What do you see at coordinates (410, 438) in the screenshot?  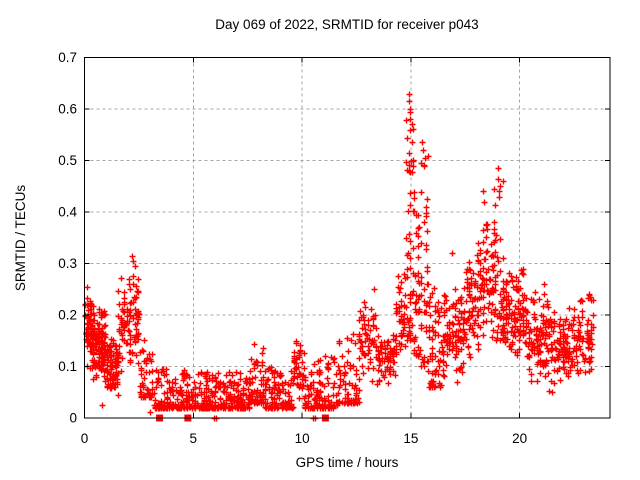 I see `x-tick-label: 15` at bounding box center [410, 438].